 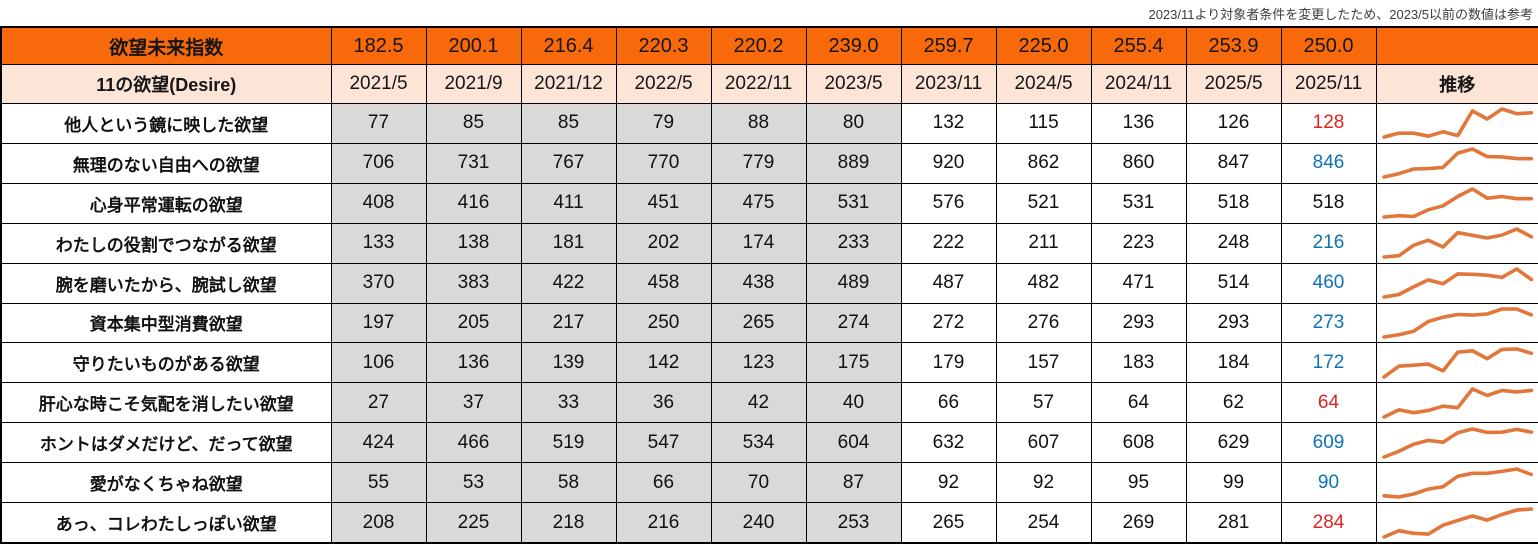 What do you see at coordinates (378, 483) in the screenshot?
I see `value-cell: 55` at bounding box center [378, 483].